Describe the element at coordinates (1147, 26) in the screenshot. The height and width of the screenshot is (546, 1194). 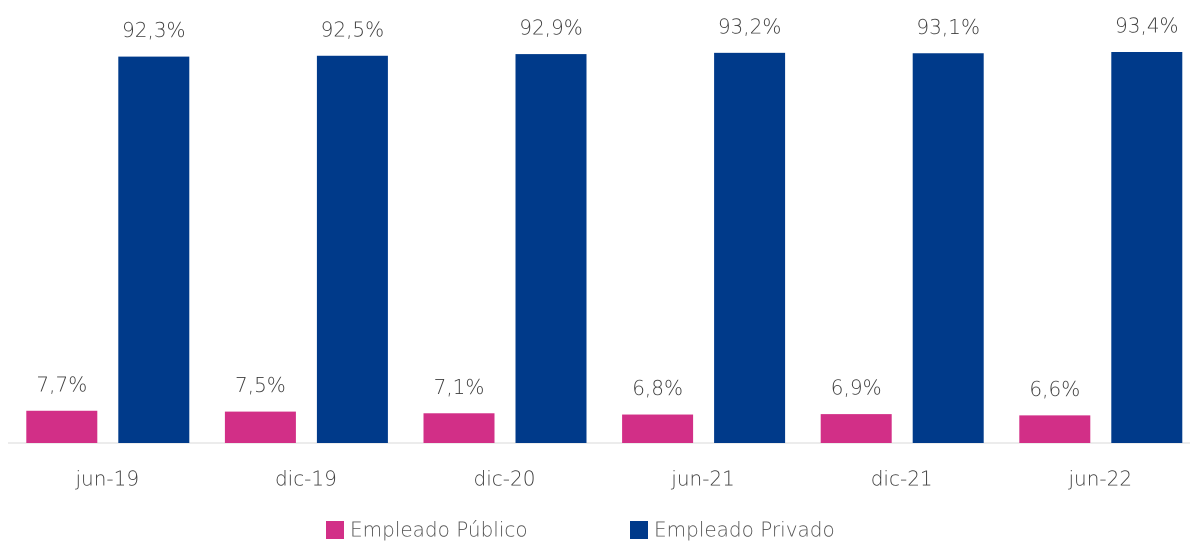
I see `value-label: 93,4%` at that location.